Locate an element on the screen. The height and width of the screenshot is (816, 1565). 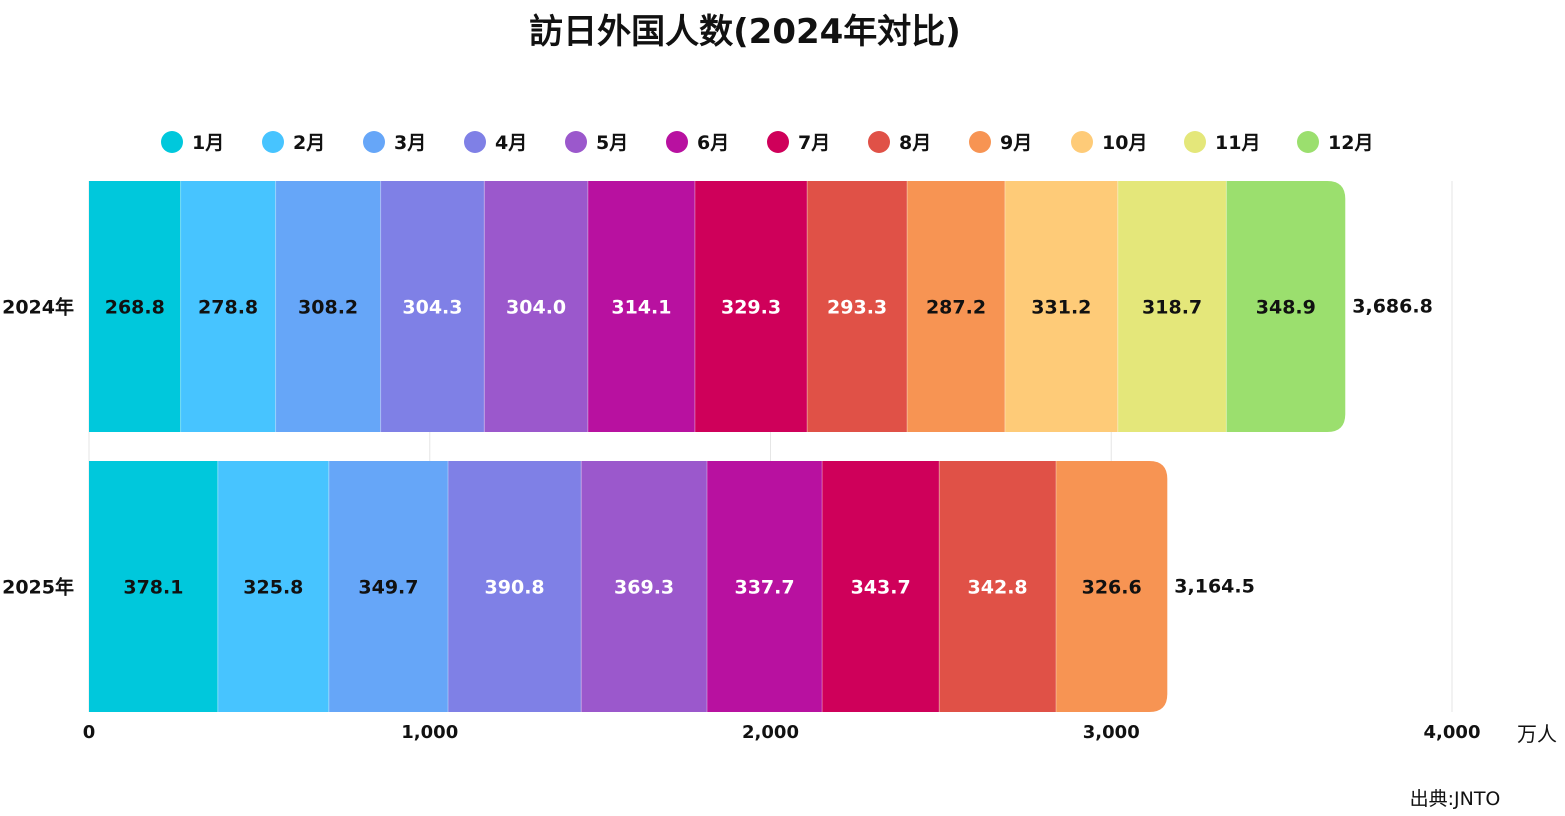
legend-label: 10月 is located at coordinates (1124, 143).